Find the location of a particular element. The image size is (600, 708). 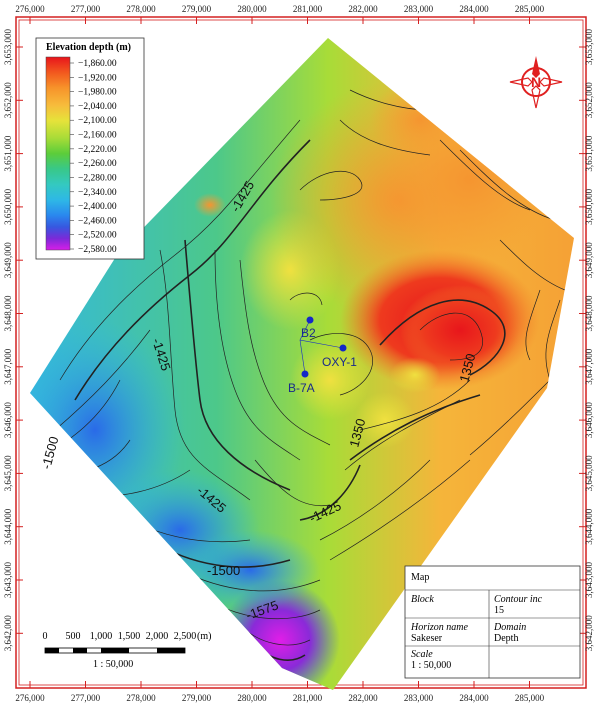

scale-unit: (m) is located at coordinates (204, 636).